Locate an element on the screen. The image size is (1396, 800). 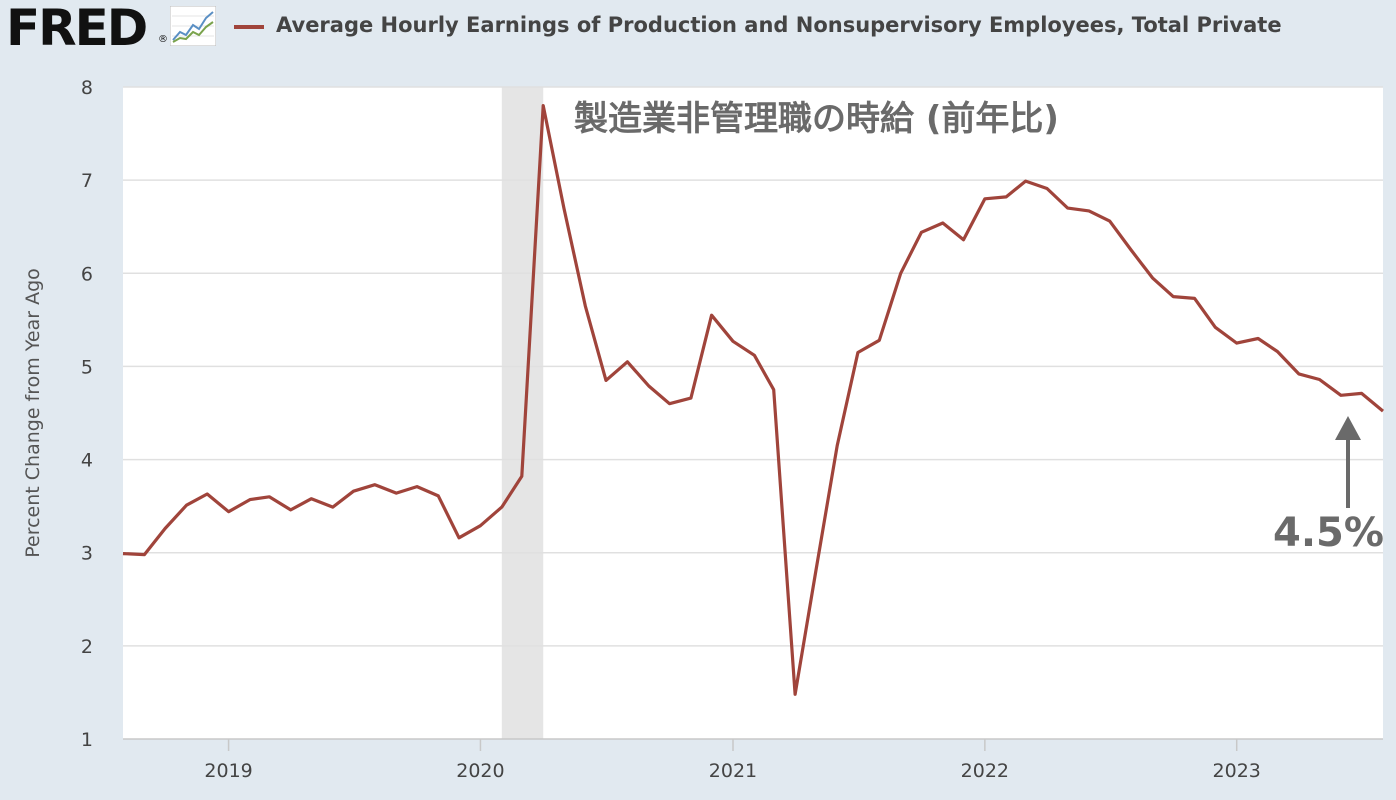
fred-logo: FRED is located at coordinates (77, 28).